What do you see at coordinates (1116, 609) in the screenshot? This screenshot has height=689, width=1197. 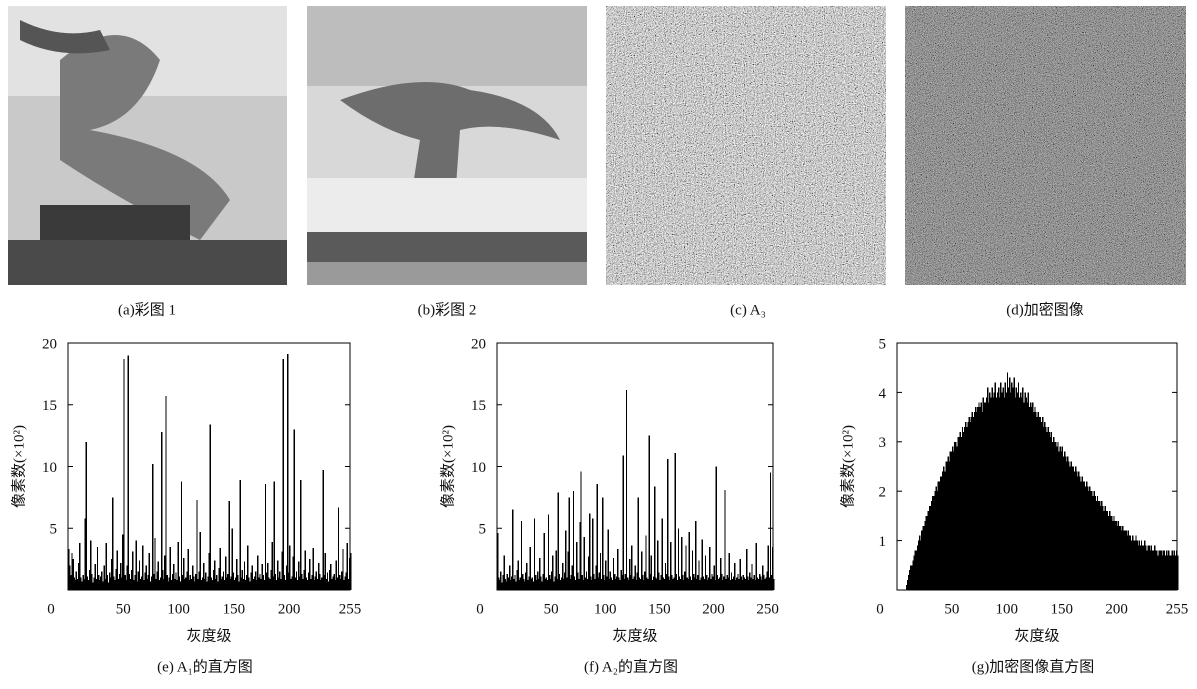 I see `x-tick-label: 200` at bounding box center [1116, 609].